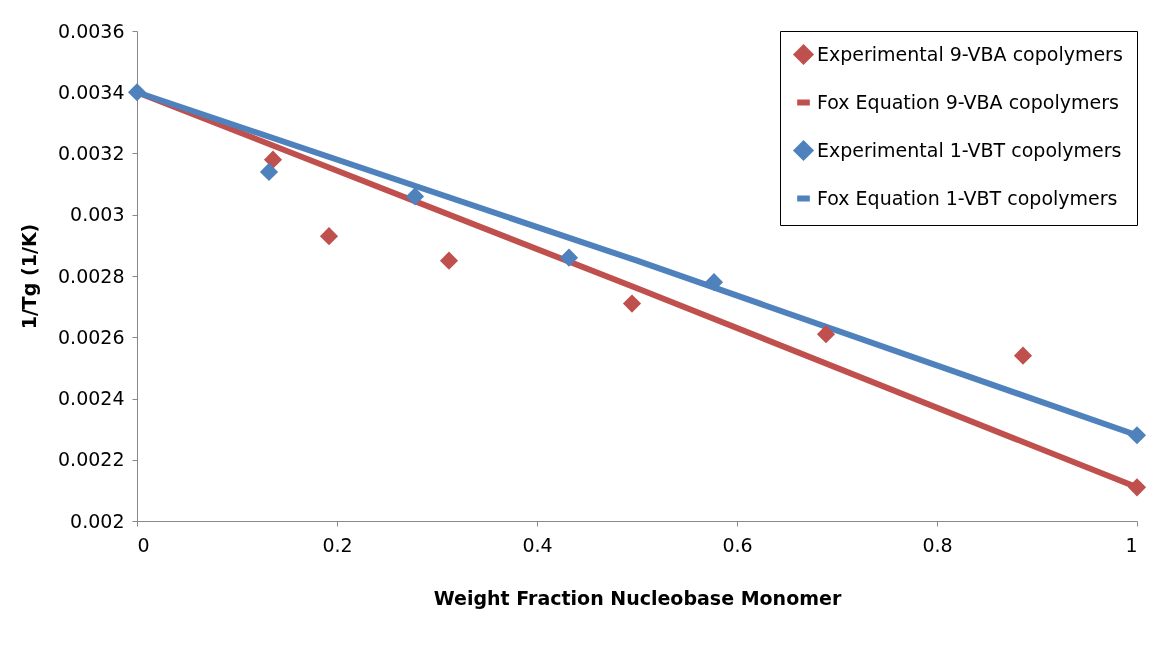 The width and height of the screenshot is (1167, 647). I want to click on x-axis-title: Weight Fraction Nucleobase Monomer, so click(637, 597).